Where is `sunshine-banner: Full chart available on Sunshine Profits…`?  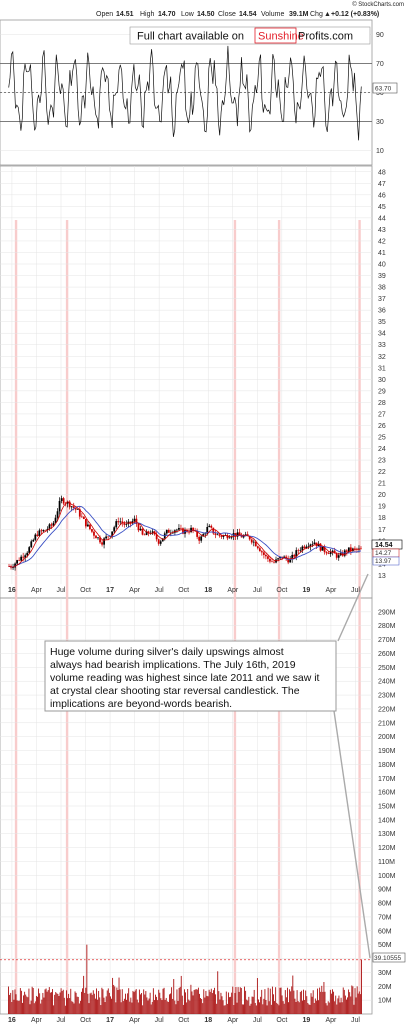 sunshine-banner: Full chart available on Sunshine Profits… is located at coordinates (250, 35).